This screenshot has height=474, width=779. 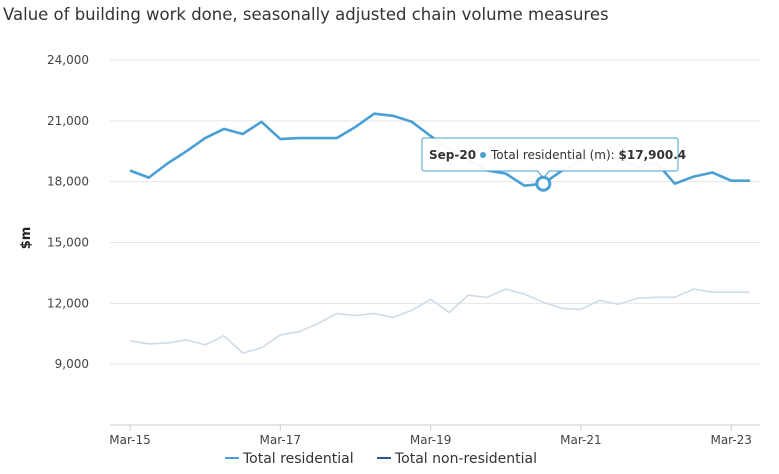 What do you see at coordinates (68, 303) in the screenshot?
I see `y-tick-label: 12,000` at bounding box center [68, 303].